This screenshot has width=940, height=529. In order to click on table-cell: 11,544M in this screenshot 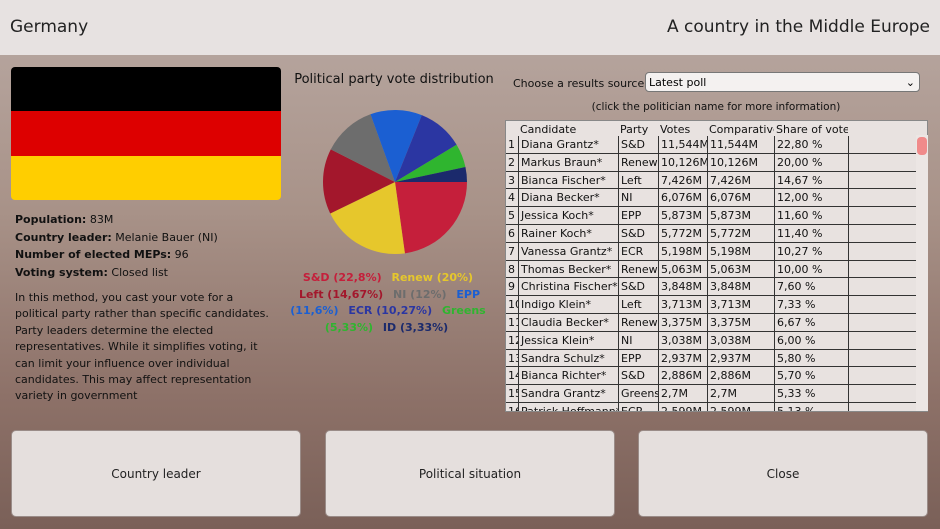, I will do `click(682, 145)`.